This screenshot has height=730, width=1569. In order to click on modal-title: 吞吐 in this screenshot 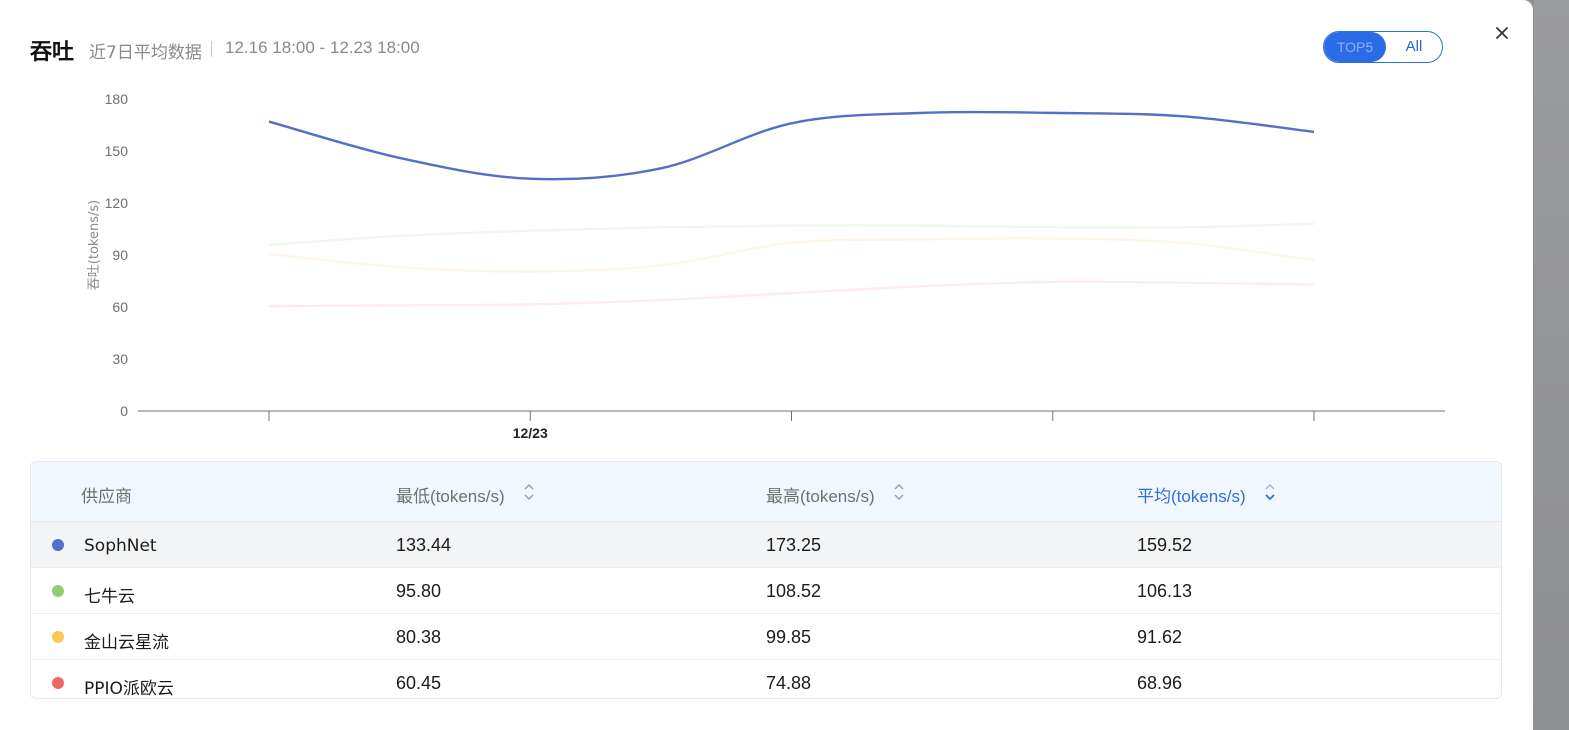, I will do `click(52, 52)`.